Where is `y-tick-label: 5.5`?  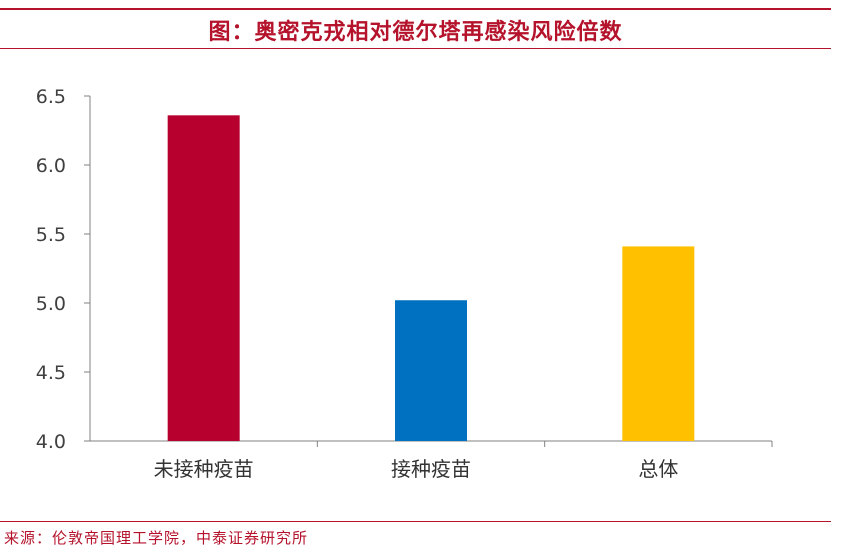 y-tick-label: 5.5 is located at coordinates (51, 235).